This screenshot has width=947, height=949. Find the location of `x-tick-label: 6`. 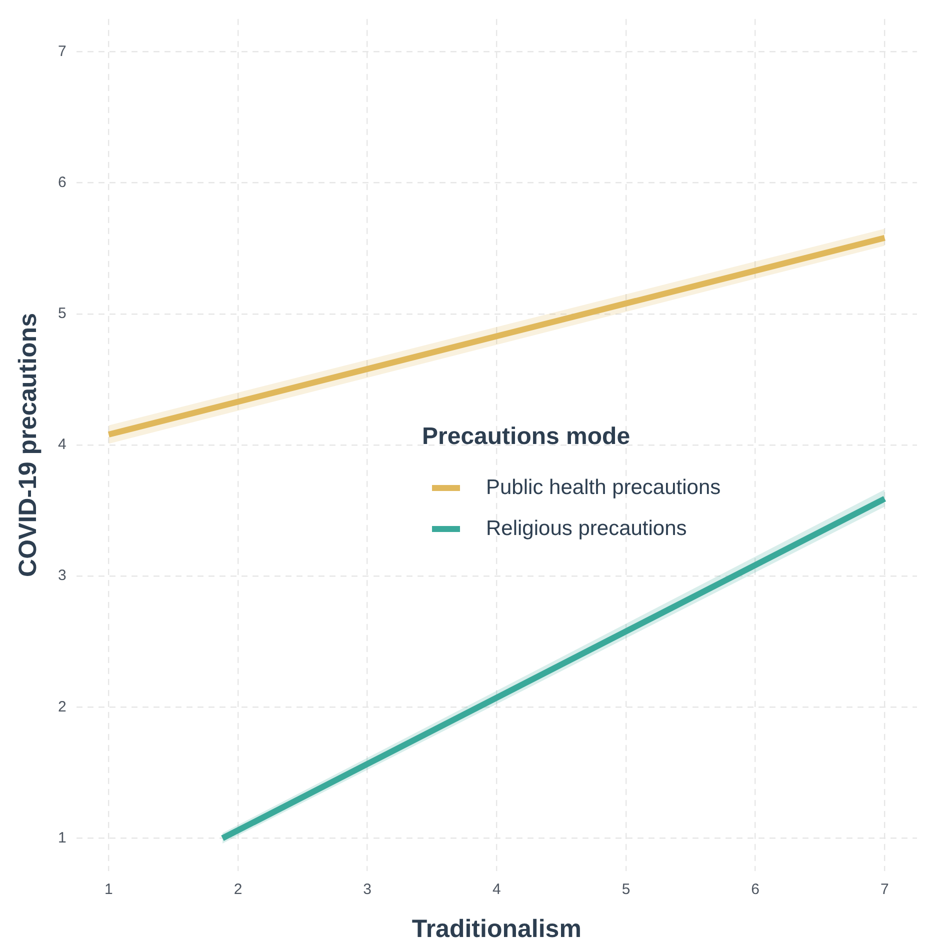

x-tick-label: 6 is located at coordinates (755, 889).